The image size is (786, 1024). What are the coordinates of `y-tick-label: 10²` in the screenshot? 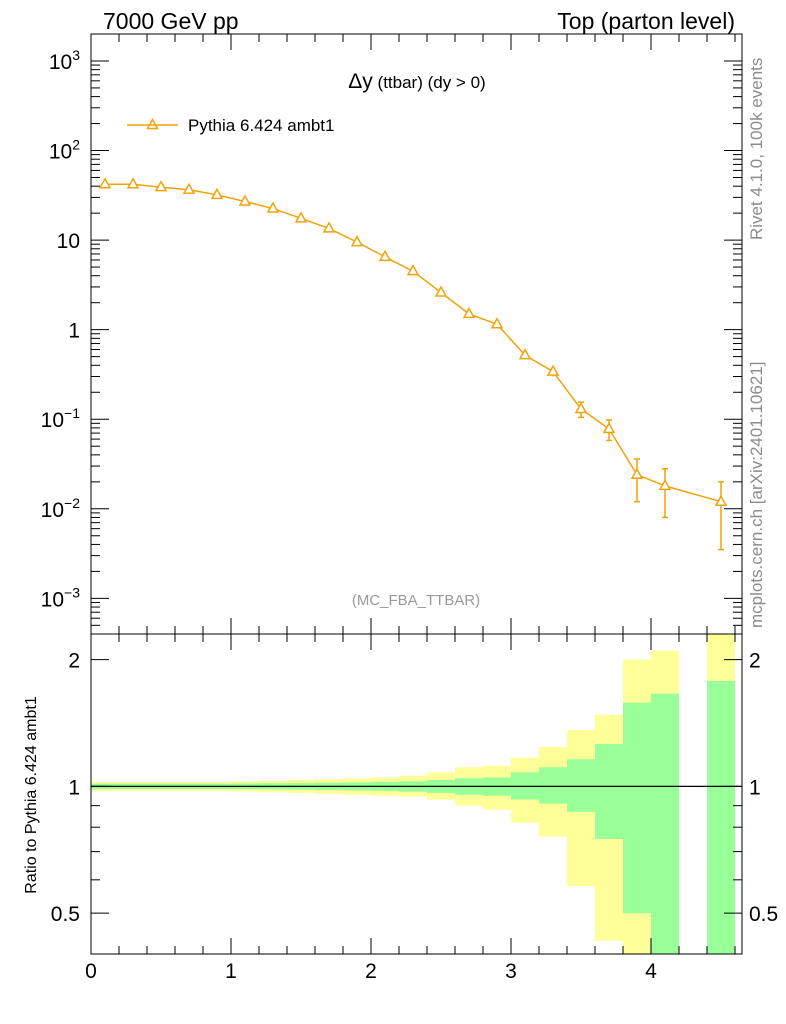 It's located at (64, 150).